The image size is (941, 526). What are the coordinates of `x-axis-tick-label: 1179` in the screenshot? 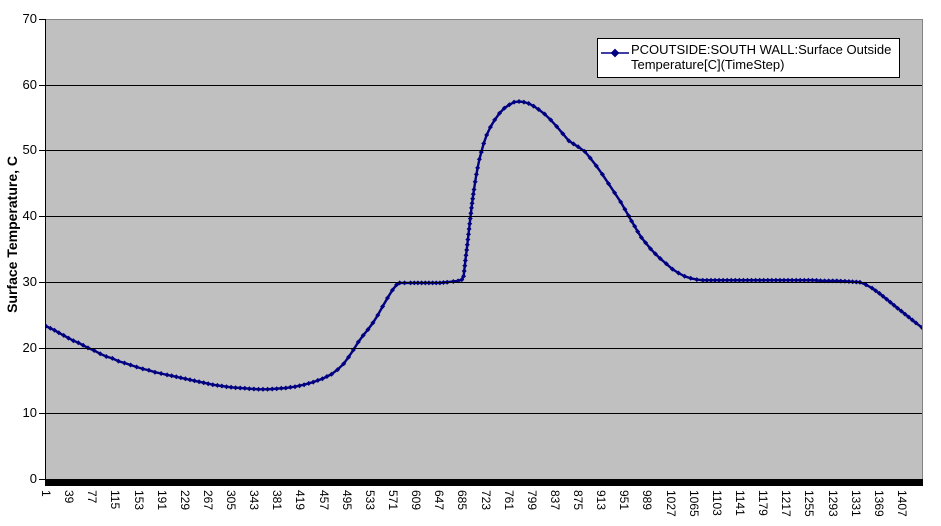 It's located at (763, 503).